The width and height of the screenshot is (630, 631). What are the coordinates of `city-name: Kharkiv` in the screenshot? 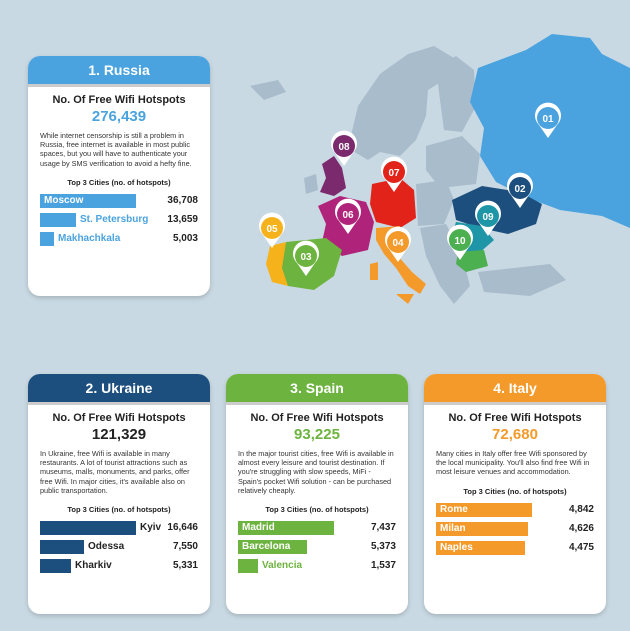 It's located at (93, 566).